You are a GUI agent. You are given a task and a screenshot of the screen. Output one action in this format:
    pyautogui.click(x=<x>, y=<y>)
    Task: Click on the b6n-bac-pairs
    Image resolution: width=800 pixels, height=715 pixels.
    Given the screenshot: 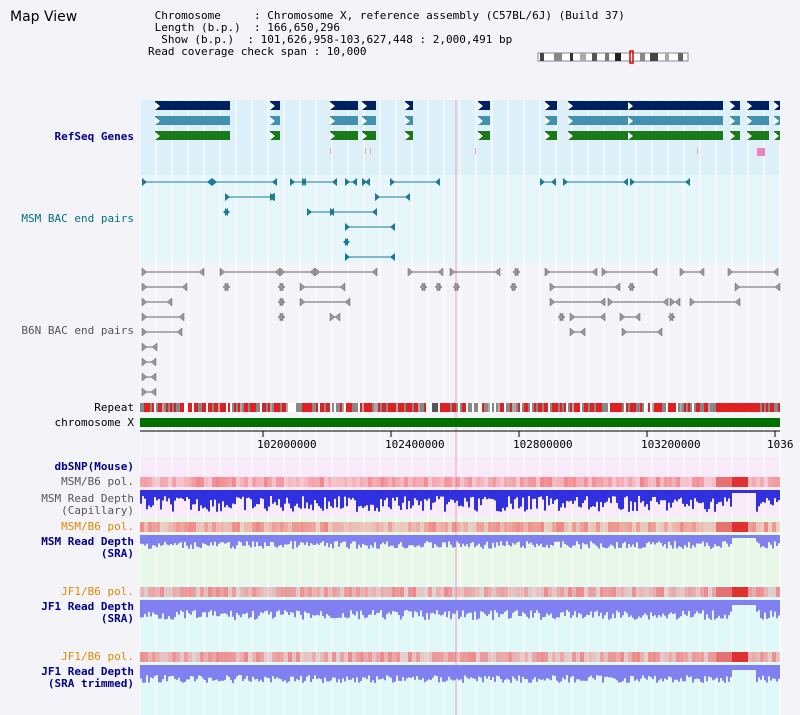 What is the action you would take?
    pyautogui.click(x=461, y=332)
    